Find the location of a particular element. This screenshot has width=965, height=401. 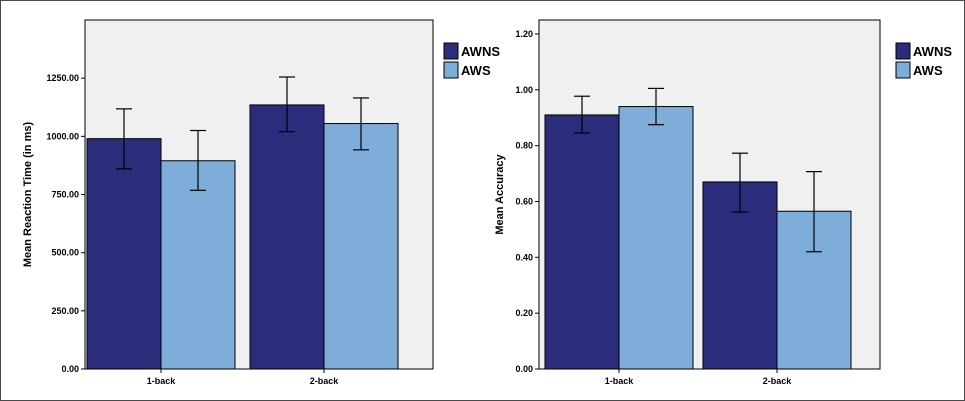

y-tick-label: 0.40 is located at coordinates (524, 257).